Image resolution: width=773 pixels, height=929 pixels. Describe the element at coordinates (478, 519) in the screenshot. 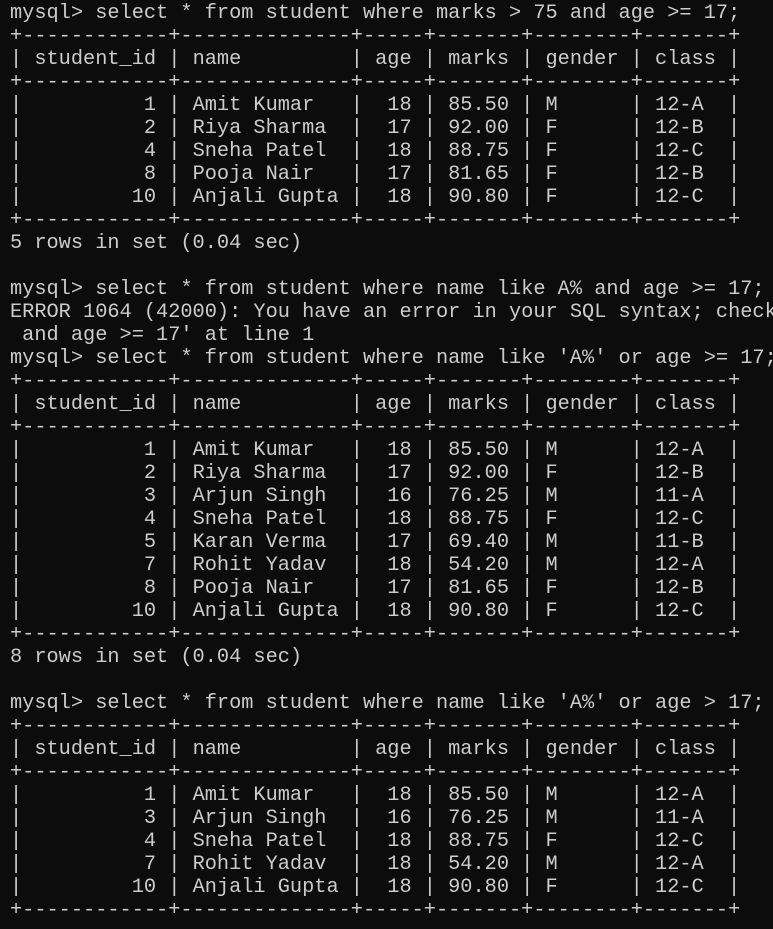

I see `table-cell: 88.75` at that location.